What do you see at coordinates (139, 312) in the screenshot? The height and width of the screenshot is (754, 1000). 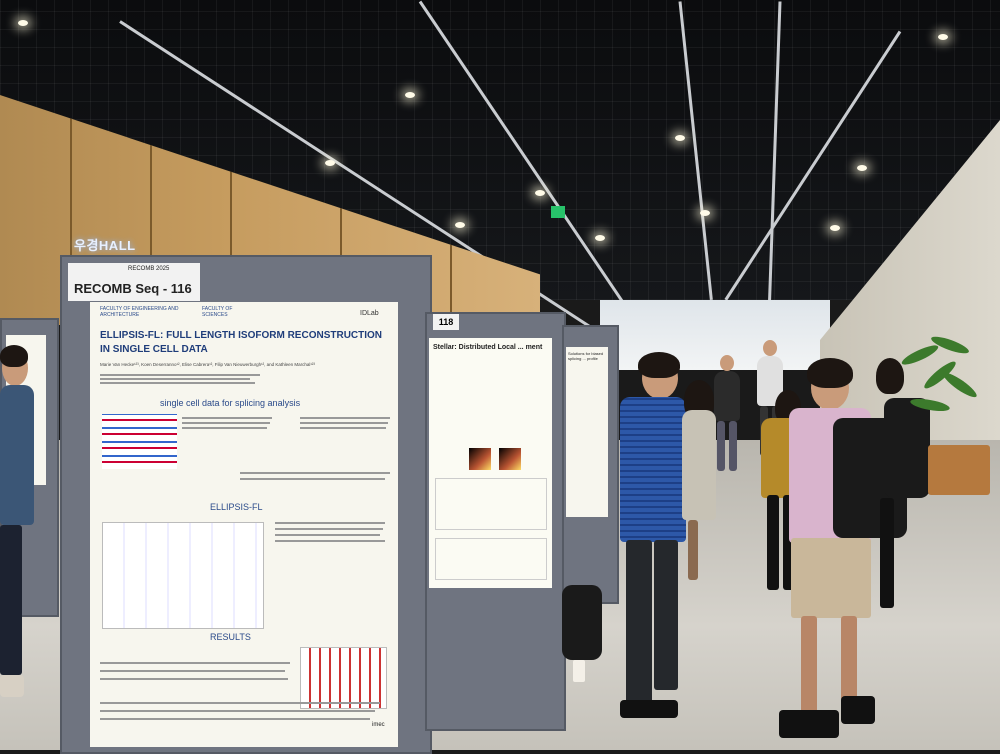 I see `logo-engineering: FACULTY OF ENGINEERING AND ARCHITECTURE` at bounding box center [139, 312].